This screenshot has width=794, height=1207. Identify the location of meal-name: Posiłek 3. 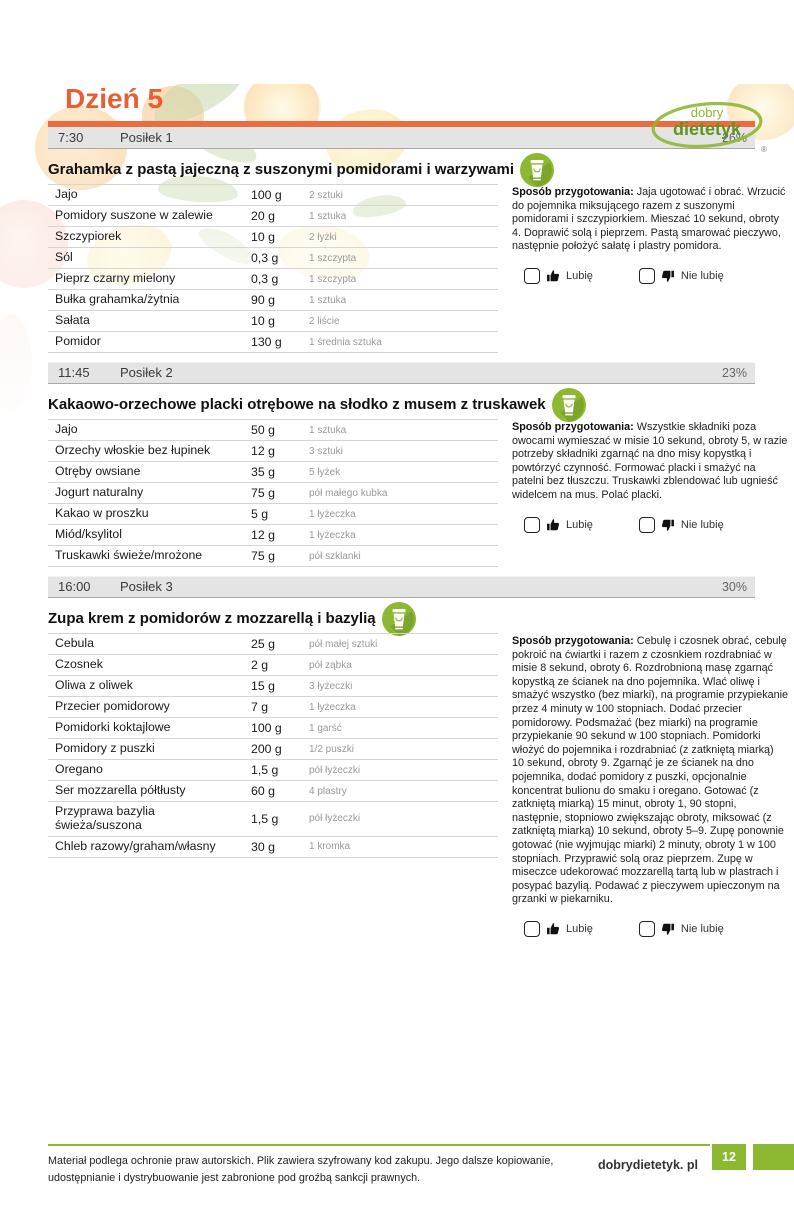
(146, 586).